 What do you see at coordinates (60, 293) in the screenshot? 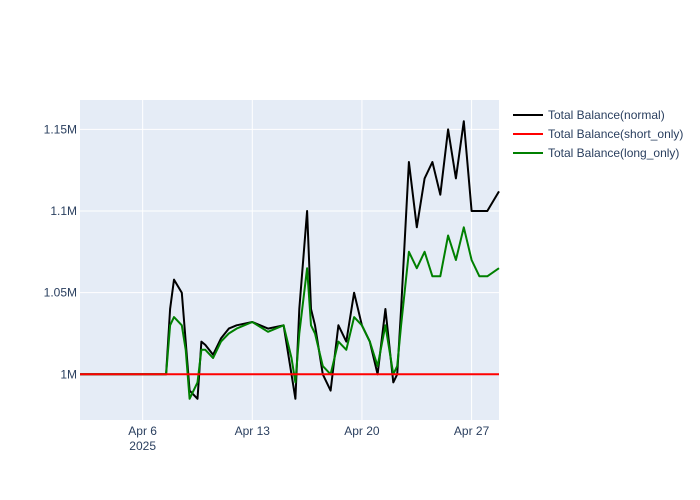
I see `y-tick-label: 1.05M` at bounding box center [60, 293].